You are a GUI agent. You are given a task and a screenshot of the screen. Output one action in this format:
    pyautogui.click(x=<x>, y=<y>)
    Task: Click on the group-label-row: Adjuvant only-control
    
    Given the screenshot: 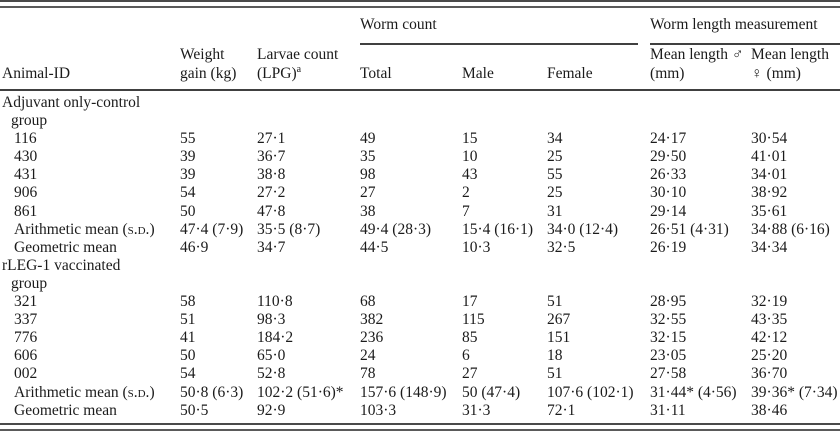 What is the action you would take?
    pyautogui.click(x=420, y=101)
    